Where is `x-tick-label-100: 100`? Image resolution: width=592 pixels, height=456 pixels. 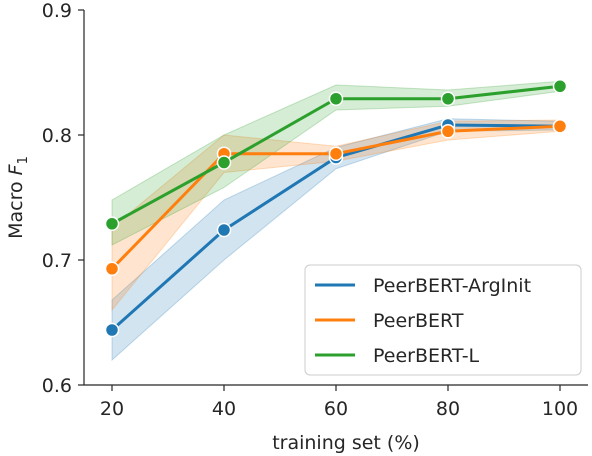
x-tick-label-100: 100 is located at coordinates (560, 409).